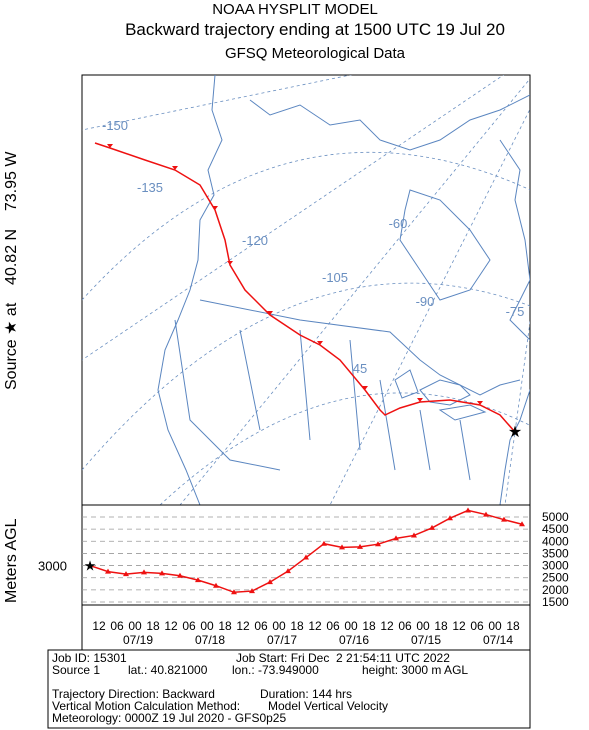  What do you see at coordinates (515, 432) in the screenshot?
I see `source-star: ★` at bounding box center [515, 432].